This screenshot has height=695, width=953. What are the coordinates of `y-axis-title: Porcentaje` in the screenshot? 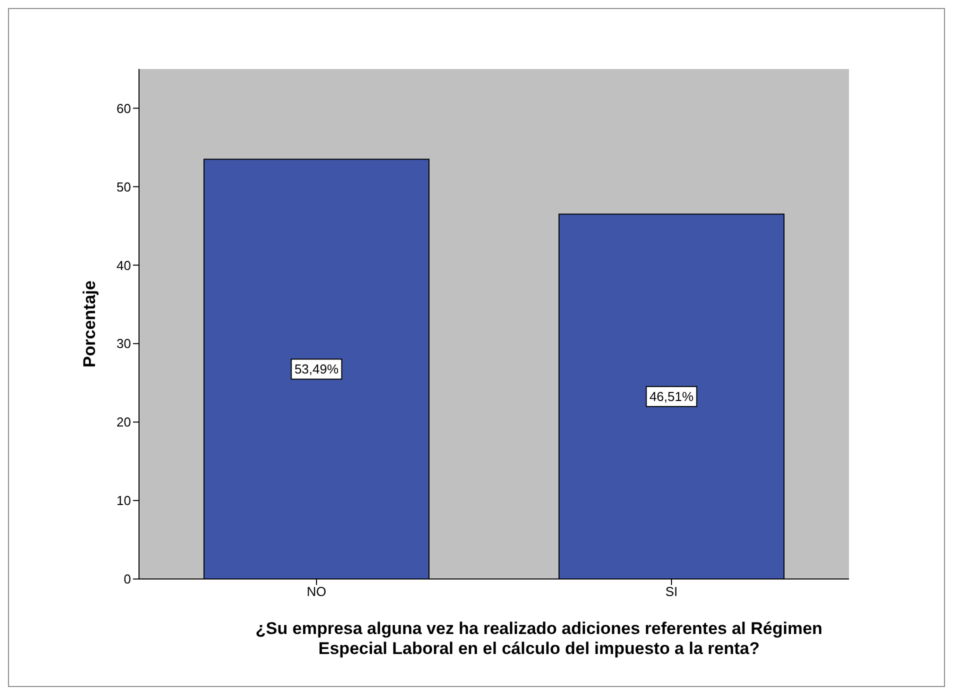 It's located at (90, 324).